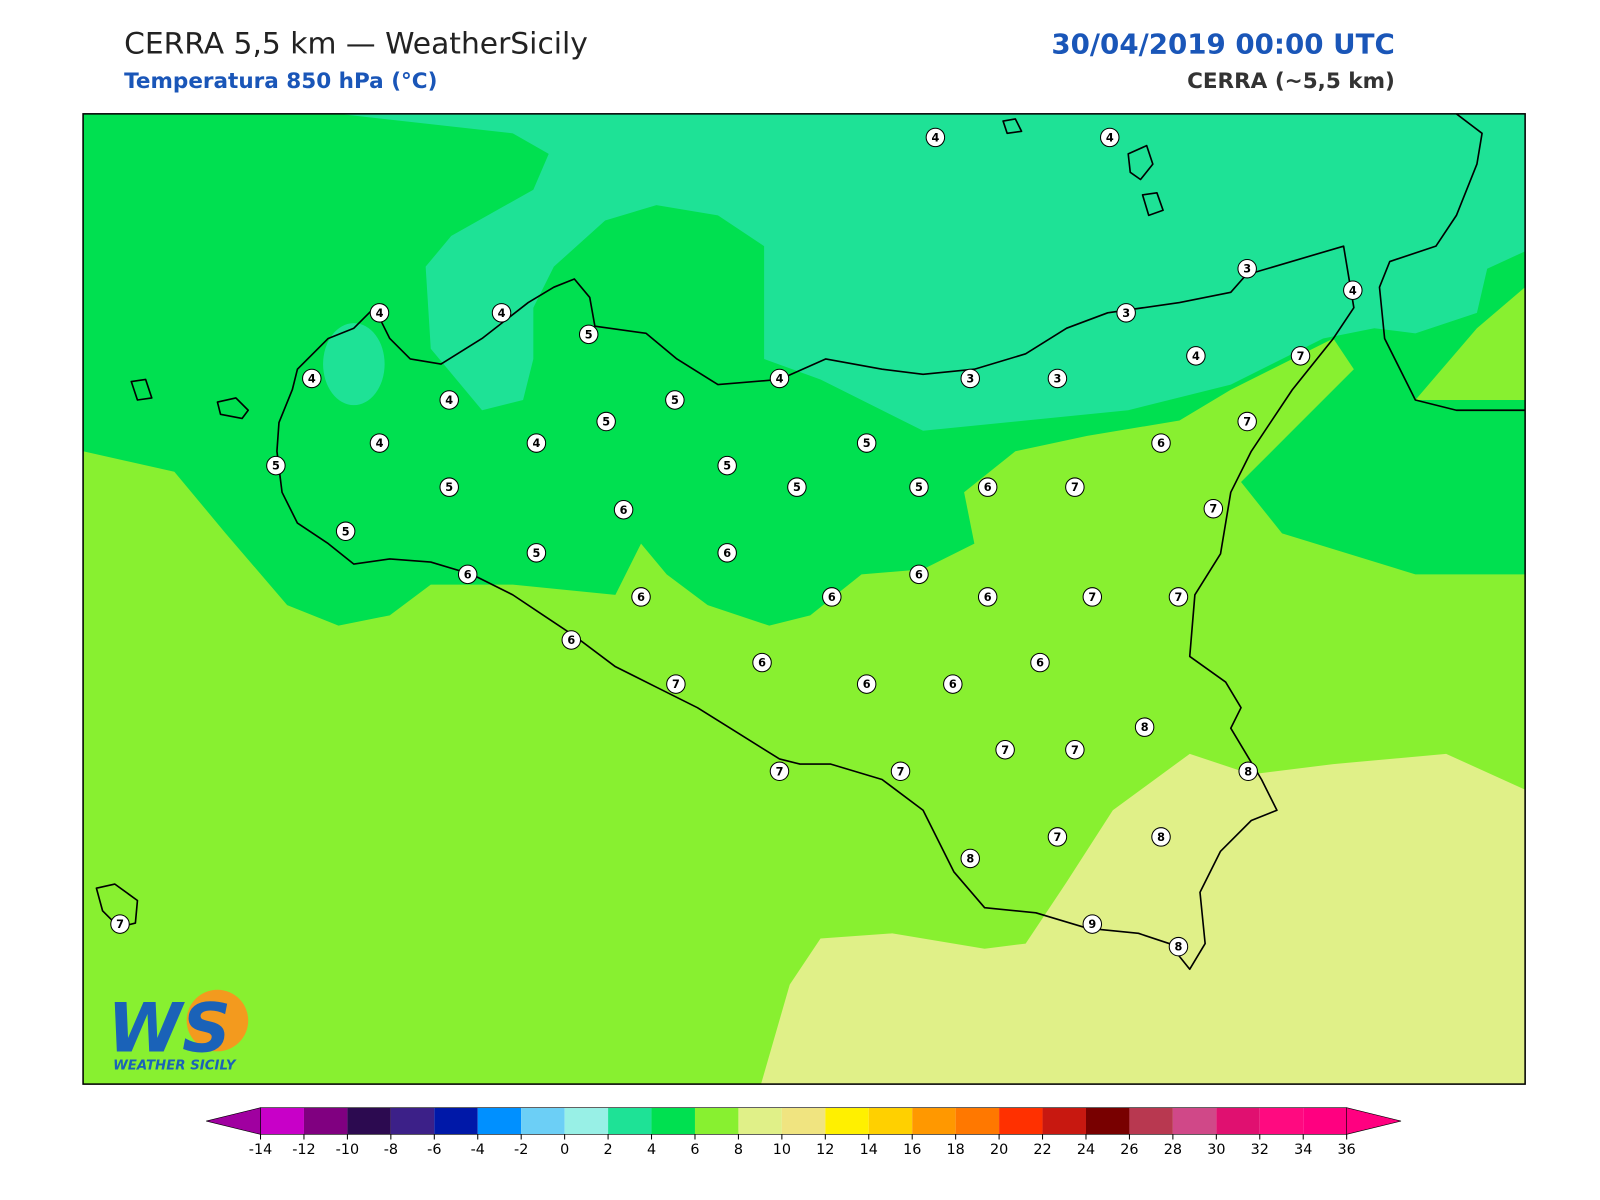  Describe the element at coordinates (169, 1027) in the screenshot. I see `logo-mark: WS` at that location.